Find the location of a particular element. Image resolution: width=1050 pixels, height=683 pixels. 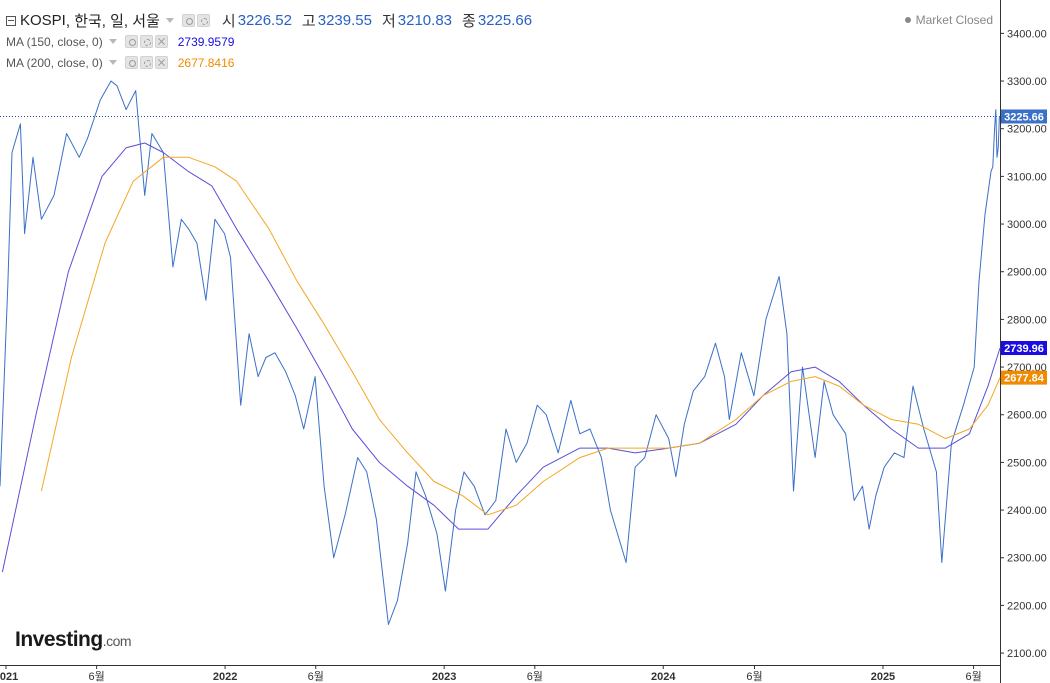

ma200-value: 2677.8416 is located at coordinates (206, 62).